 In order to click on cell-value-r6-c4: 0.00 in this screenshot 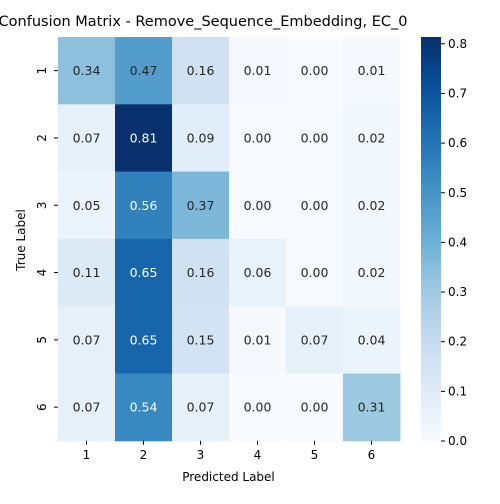, I will do `click(258, 407)`.